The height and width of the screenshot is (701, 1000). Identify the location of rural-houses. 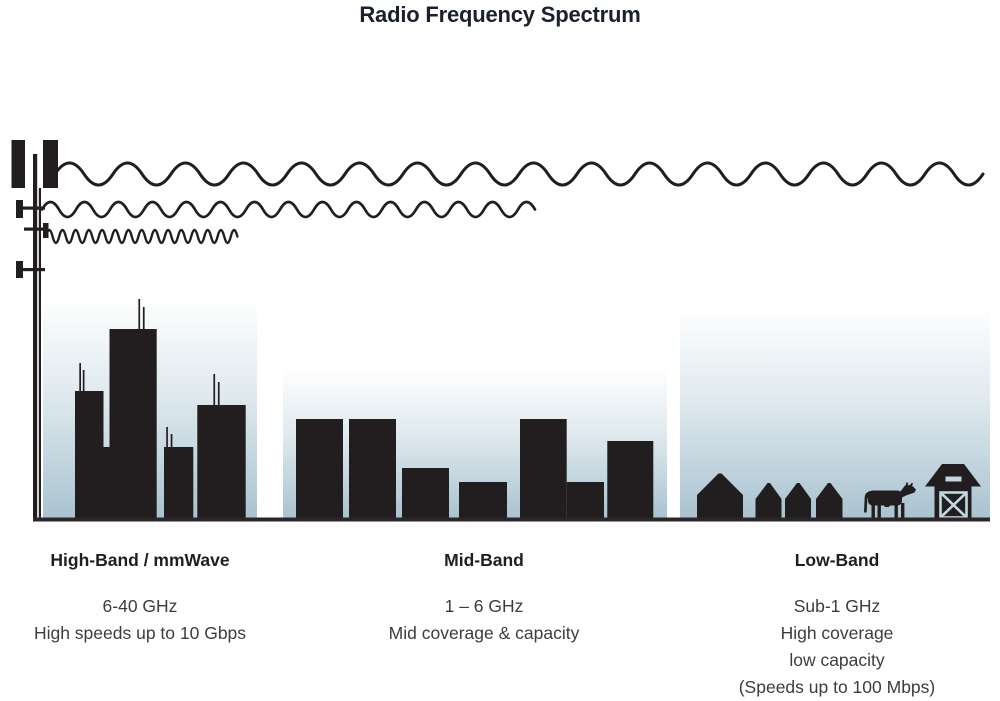
(770, 495).